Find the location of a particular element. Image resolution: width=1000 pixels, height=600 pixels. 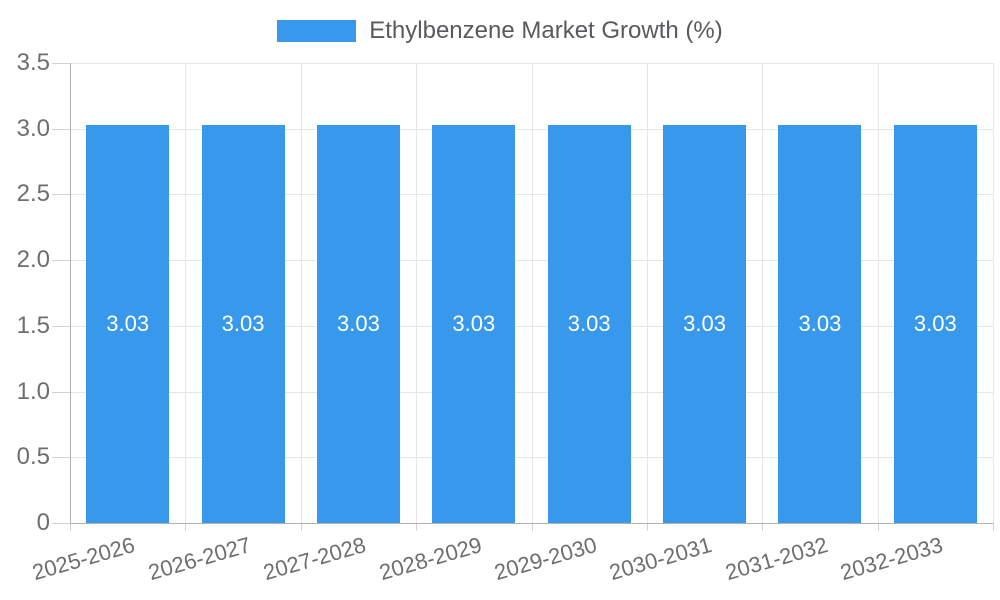

x-axis-tick-label: 2029-2030 is located at coordinates (545, 559).